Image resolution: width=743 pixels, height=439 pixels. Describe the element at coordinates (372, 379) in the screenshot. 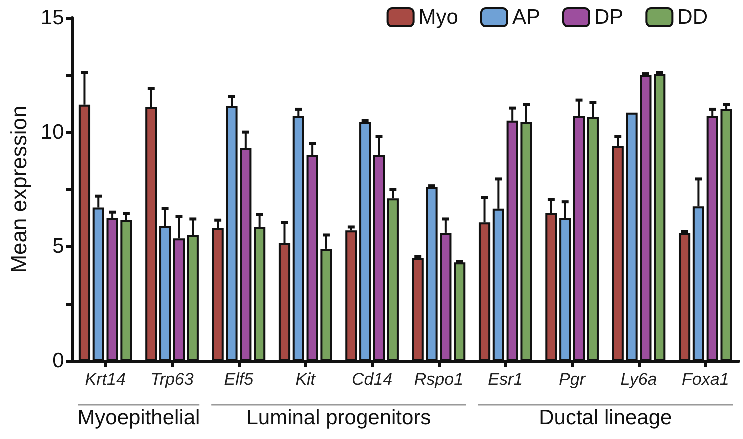

I see `x-tick-label: Cd14` at that location.